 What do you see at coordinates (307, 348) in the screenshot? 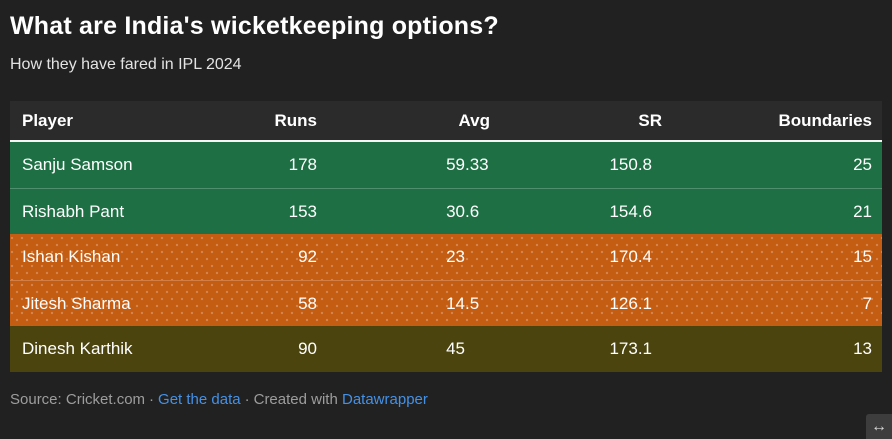
I see `runs-value: 90` at bounding box center [307, 348].